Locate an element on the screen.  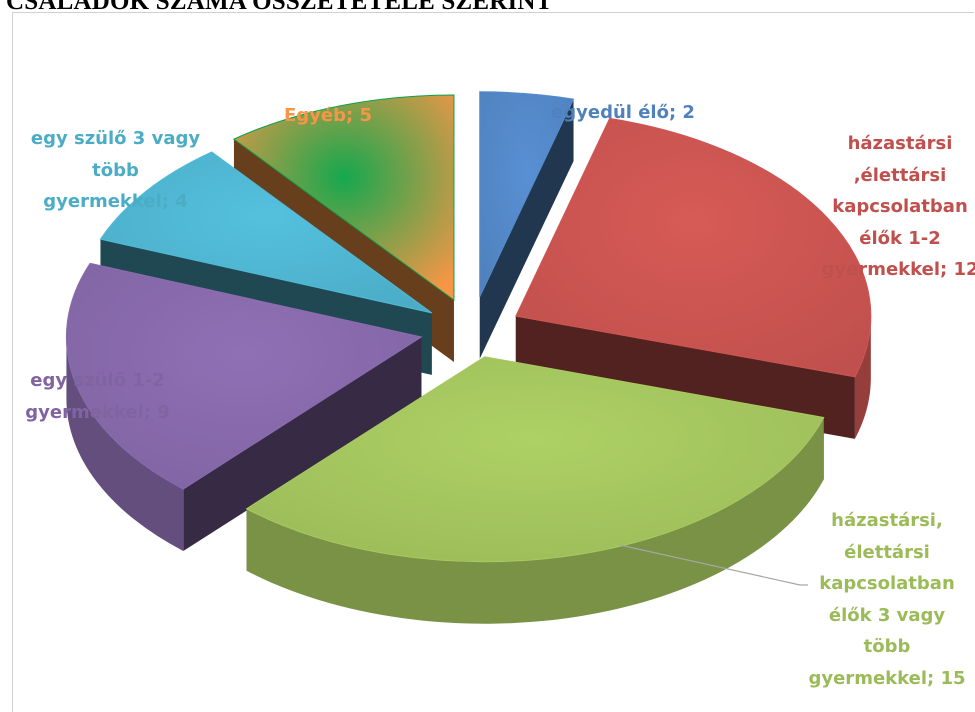
data-label-4: egy szülő 1-2 gyermekkel; 9 is located at coordinates (97, 396).